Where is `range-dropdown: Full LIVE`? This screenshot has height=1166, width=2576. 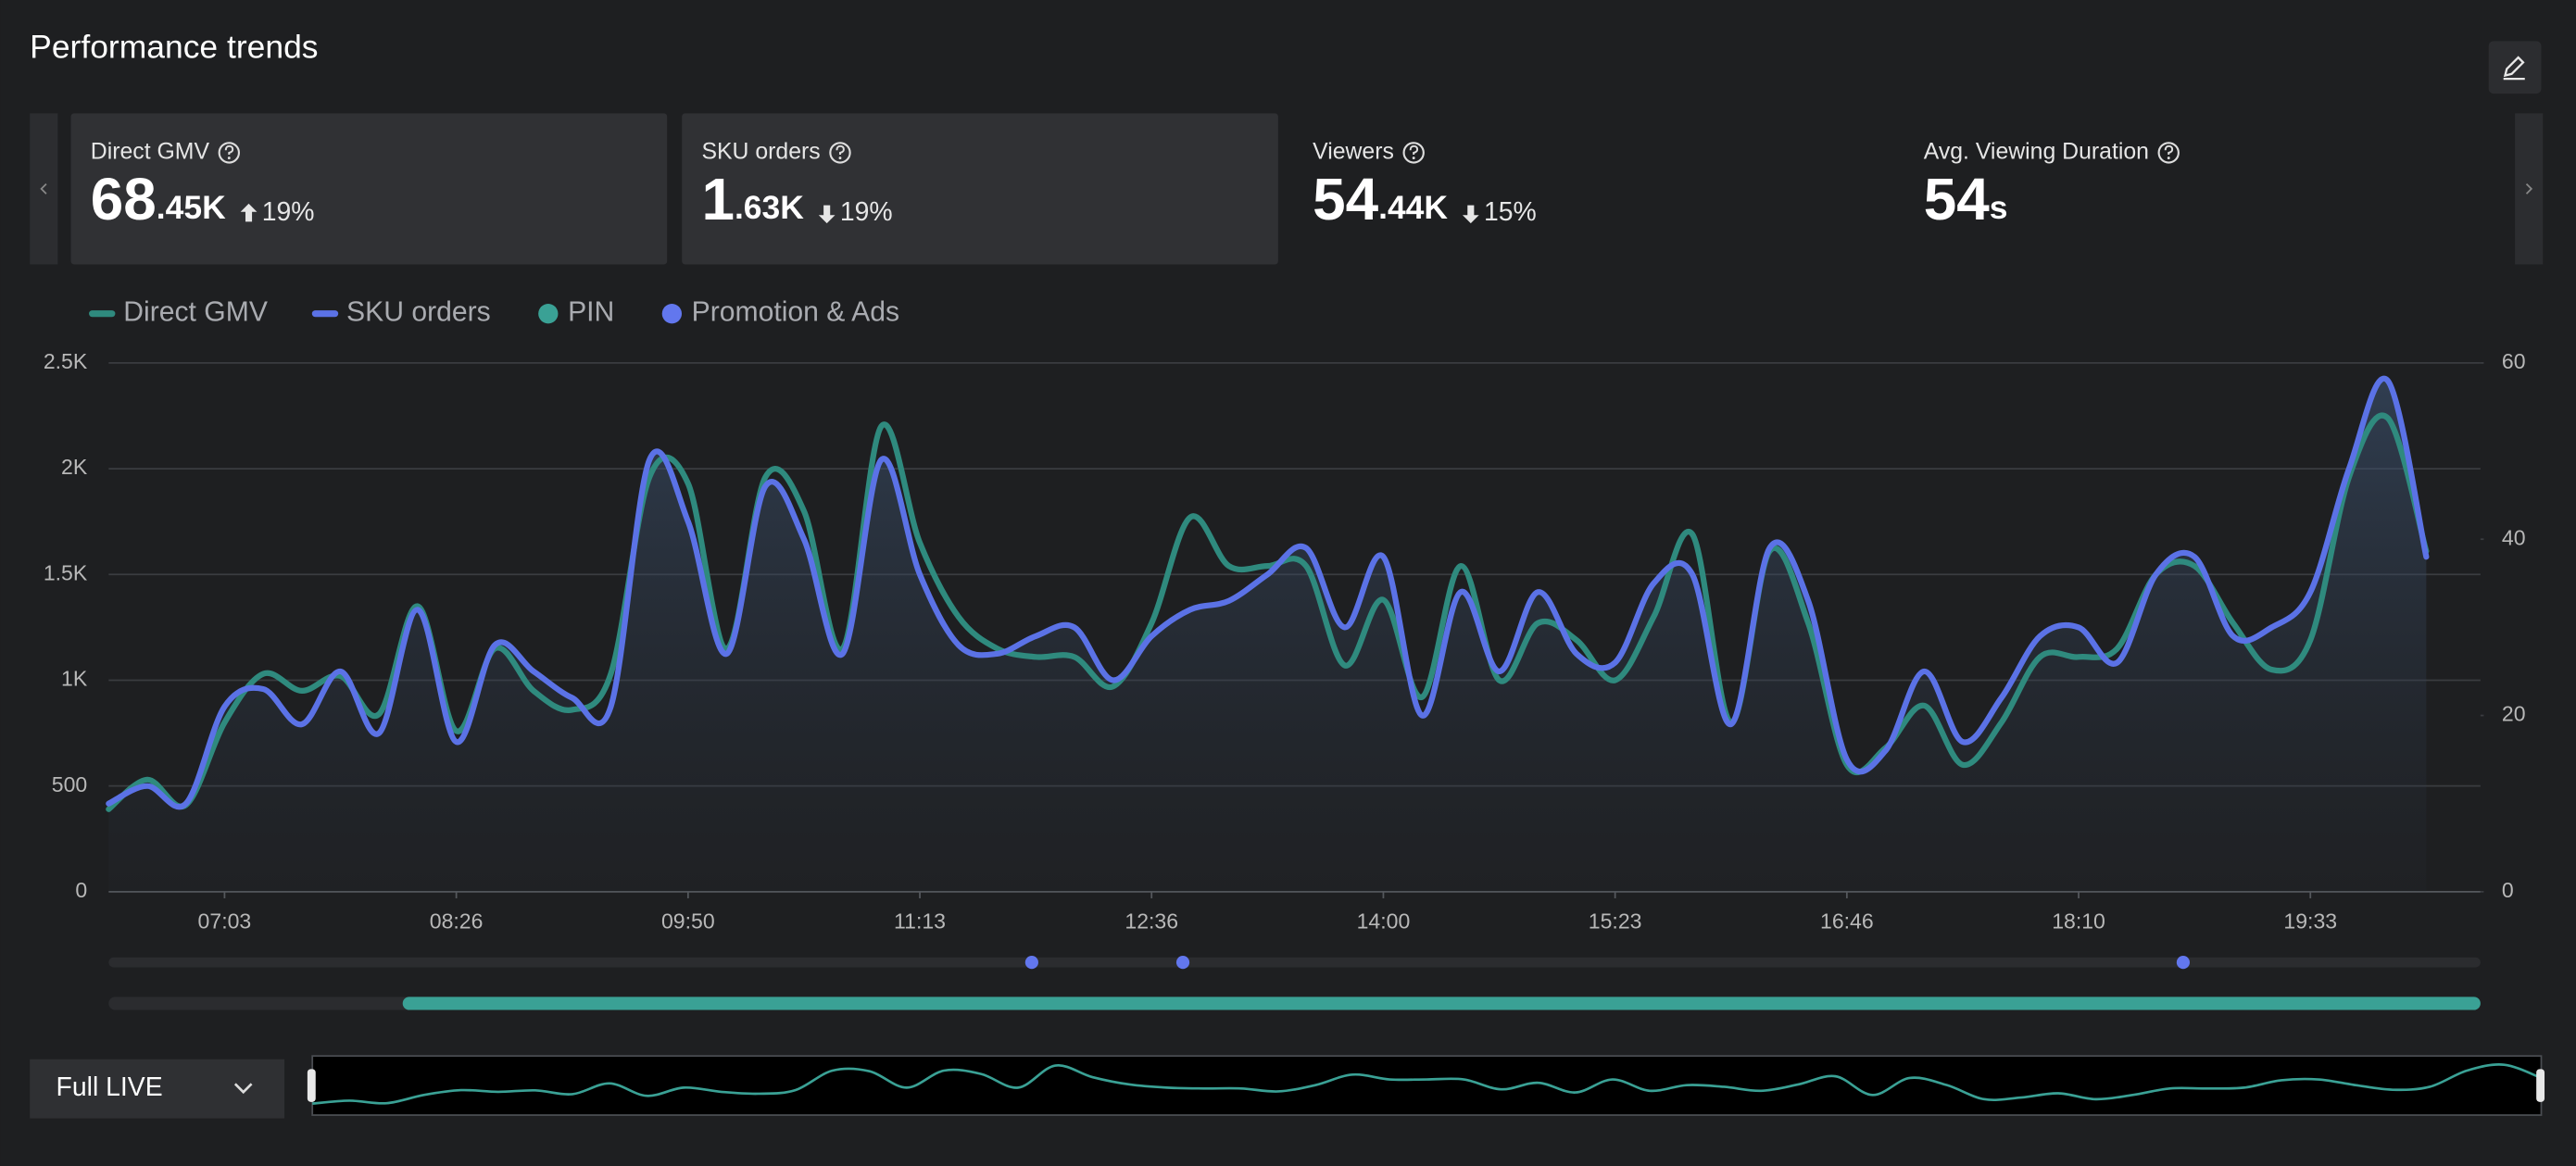
range-dropdown: Full LIVE is located at coordinates (157, 1089).